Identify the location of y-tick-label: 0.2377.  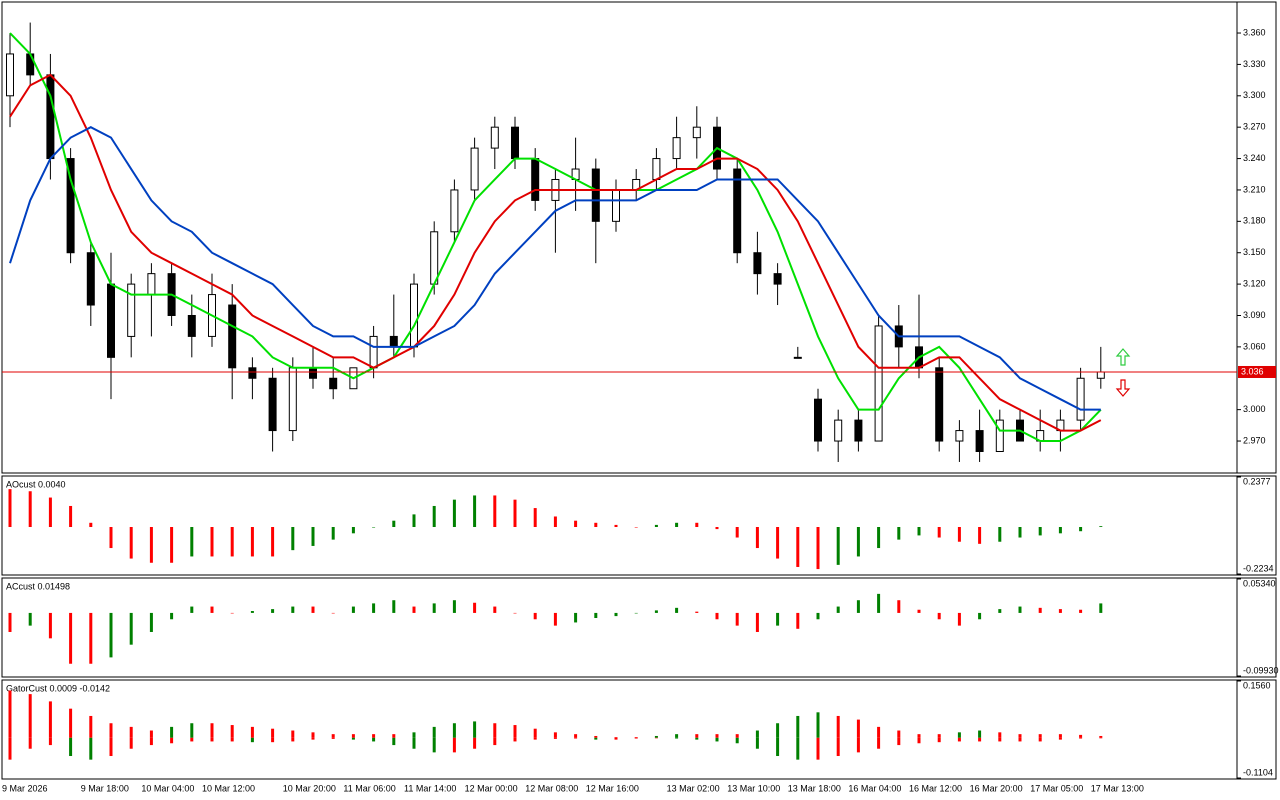
(1257, 481).